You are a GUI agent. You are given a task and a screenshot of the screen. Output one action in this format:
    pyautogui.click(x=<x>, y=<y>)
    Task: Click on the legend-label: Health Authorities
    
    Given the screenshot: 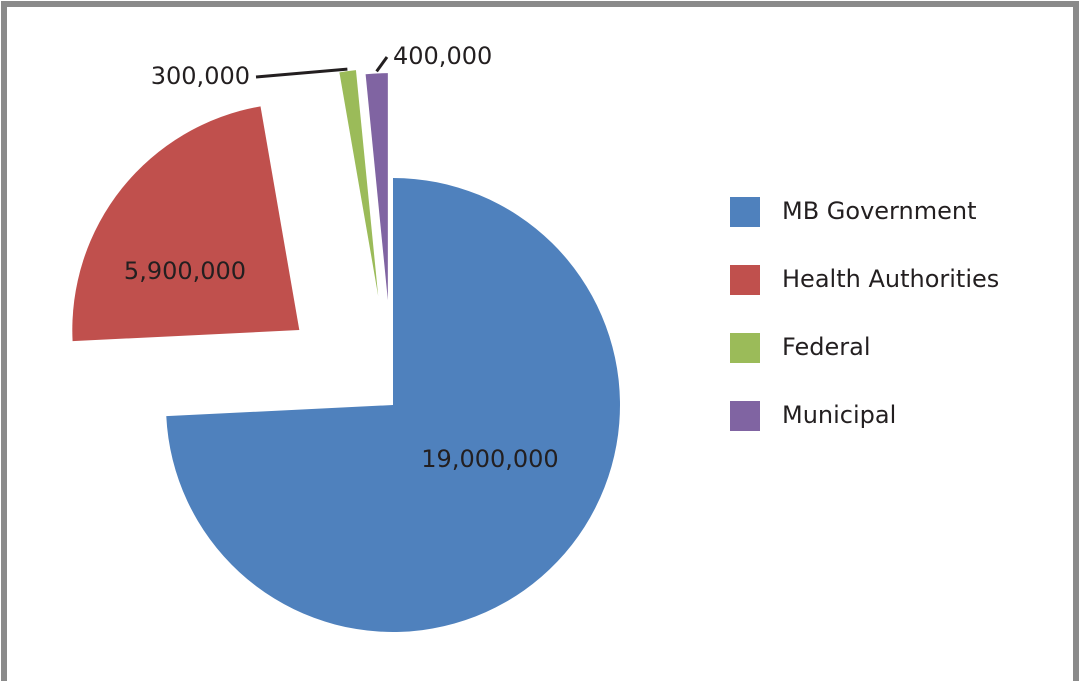 What is the action you would take?
    pyautogui.click(x=890, y=279)
    